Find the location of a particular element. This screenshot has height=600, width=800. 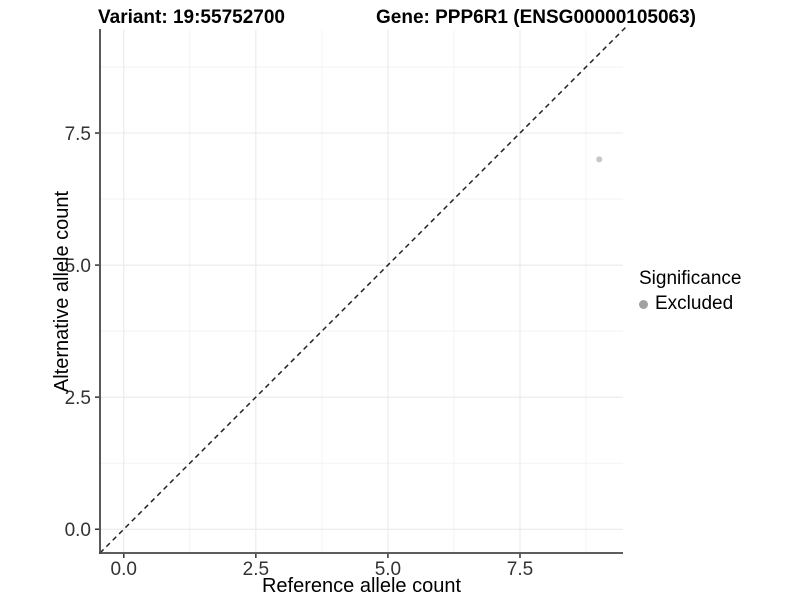

y-tick-label: 5.0 is located at coordinates (78, 266).